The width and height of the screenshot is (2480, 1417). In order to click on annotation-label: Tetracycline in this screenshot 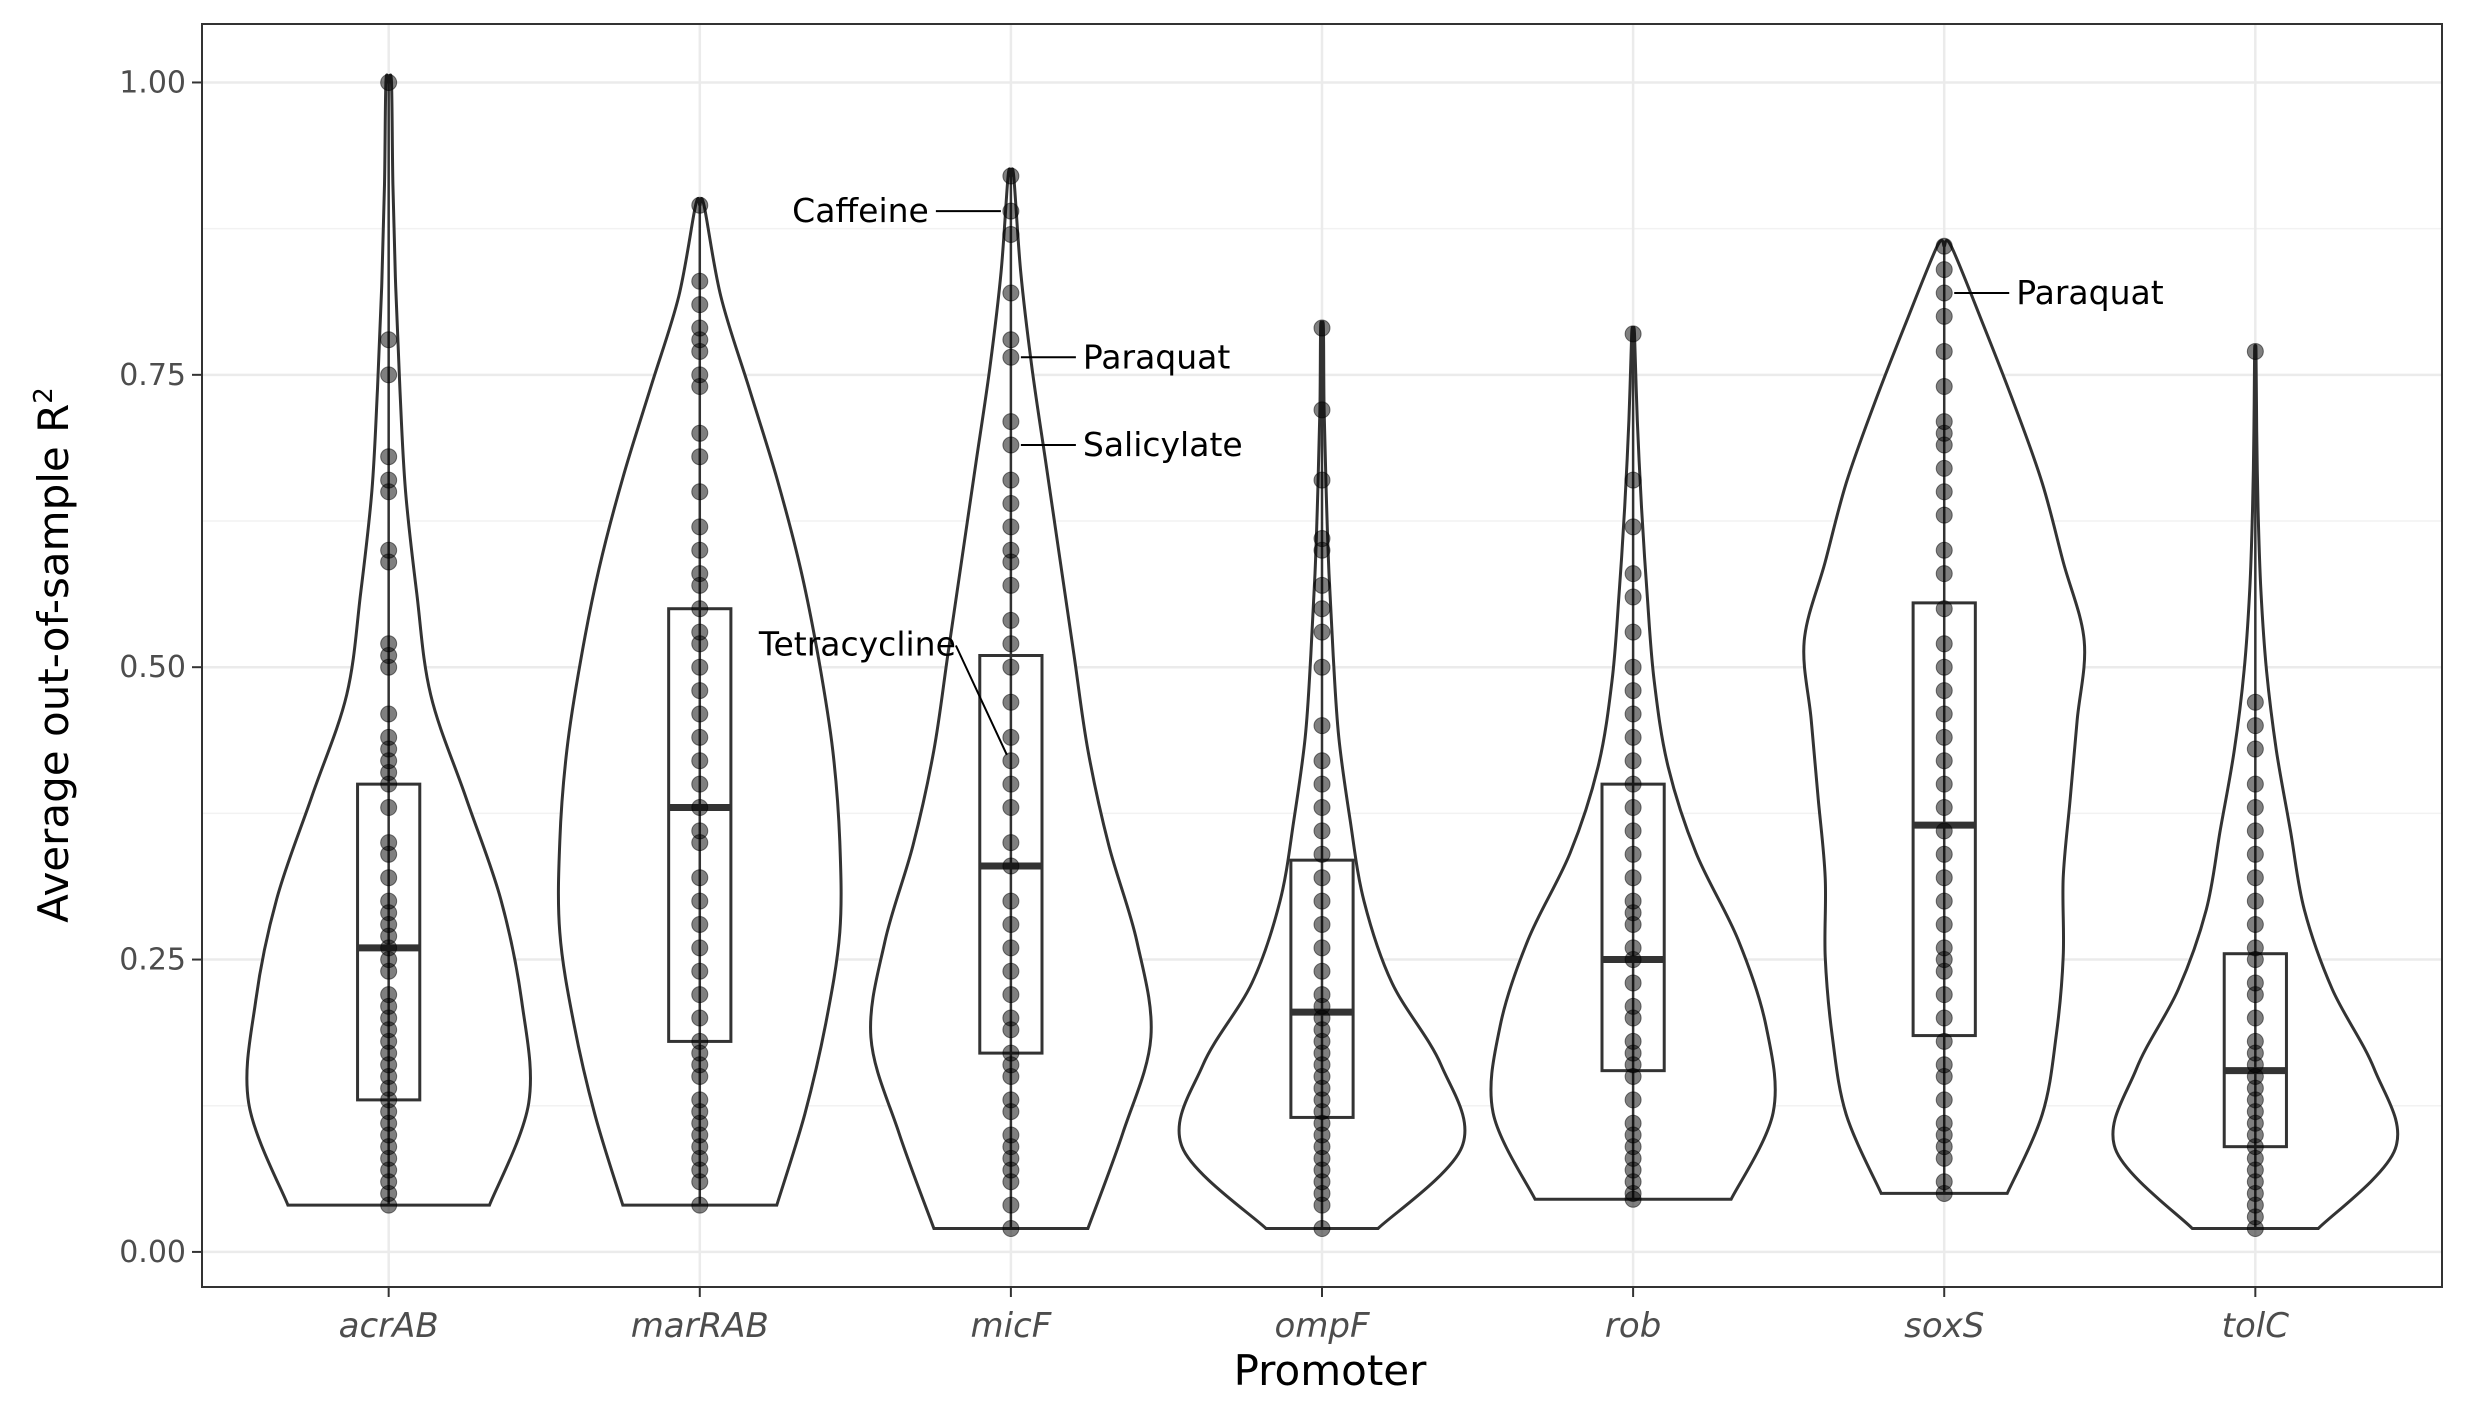, I will do `click(857, 644)`.